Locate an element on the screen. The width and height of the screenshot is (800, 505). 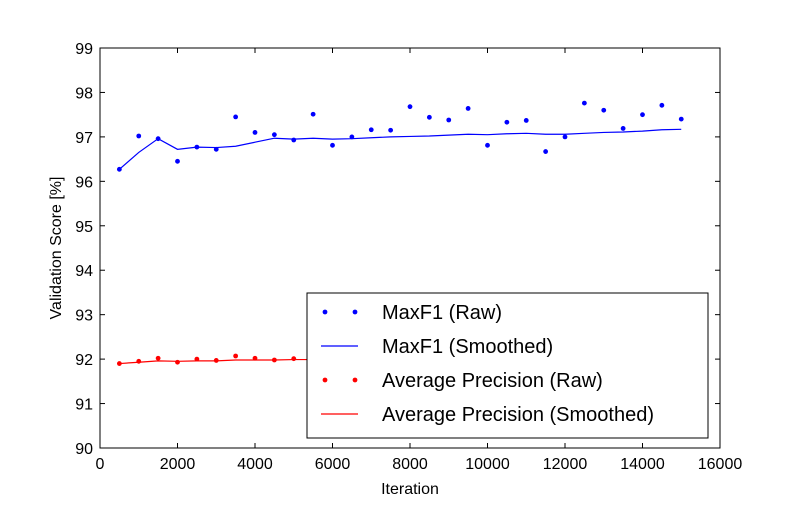
legend-label: MaxF1 (Smoothed) is located at coordinates (467, 347).